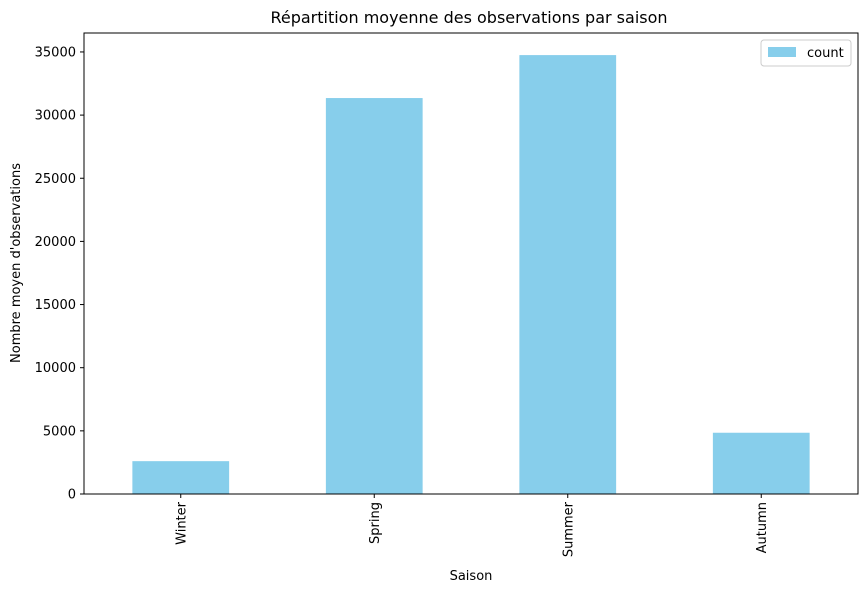  What do you see at coordinates (825, 53) in the screenshot?
I see `legend-label: count` at bounding box center [825, 53].